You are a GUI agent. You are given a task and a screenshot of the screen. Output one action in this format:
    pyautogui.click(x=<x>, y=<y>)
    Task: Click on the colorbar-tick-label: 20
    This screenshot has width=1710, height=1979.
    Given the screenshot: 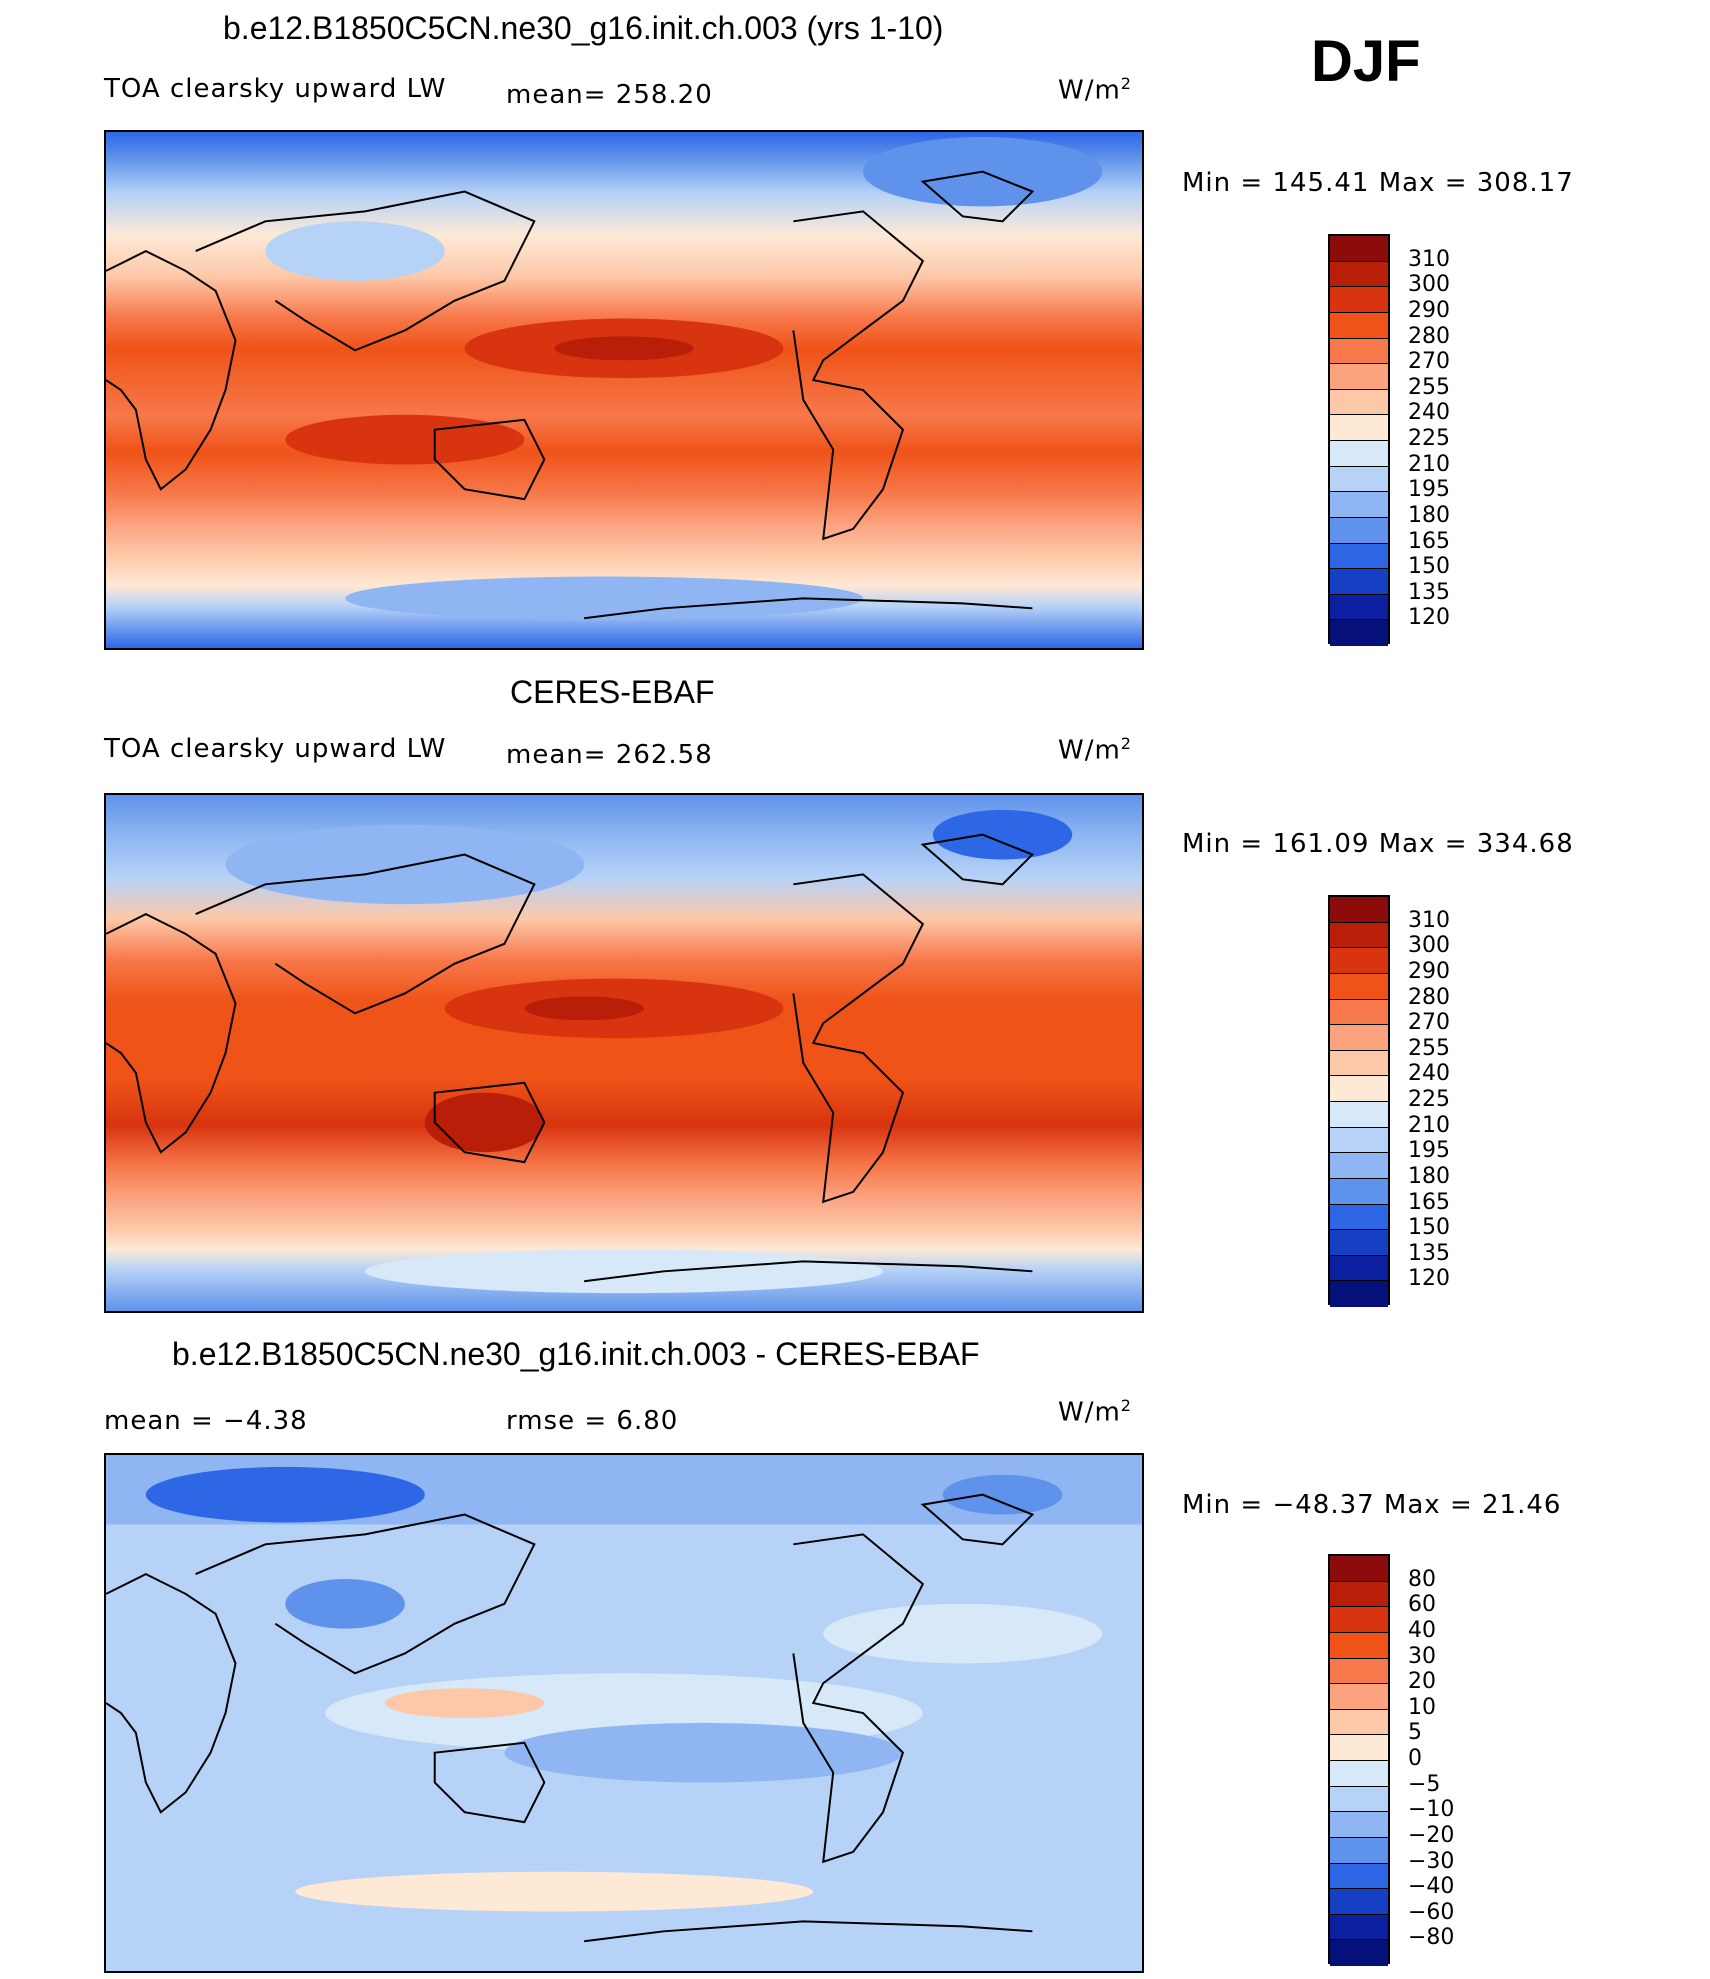 What is the action you would take?
    pyautogui.click(x=1422, y=1682)
    